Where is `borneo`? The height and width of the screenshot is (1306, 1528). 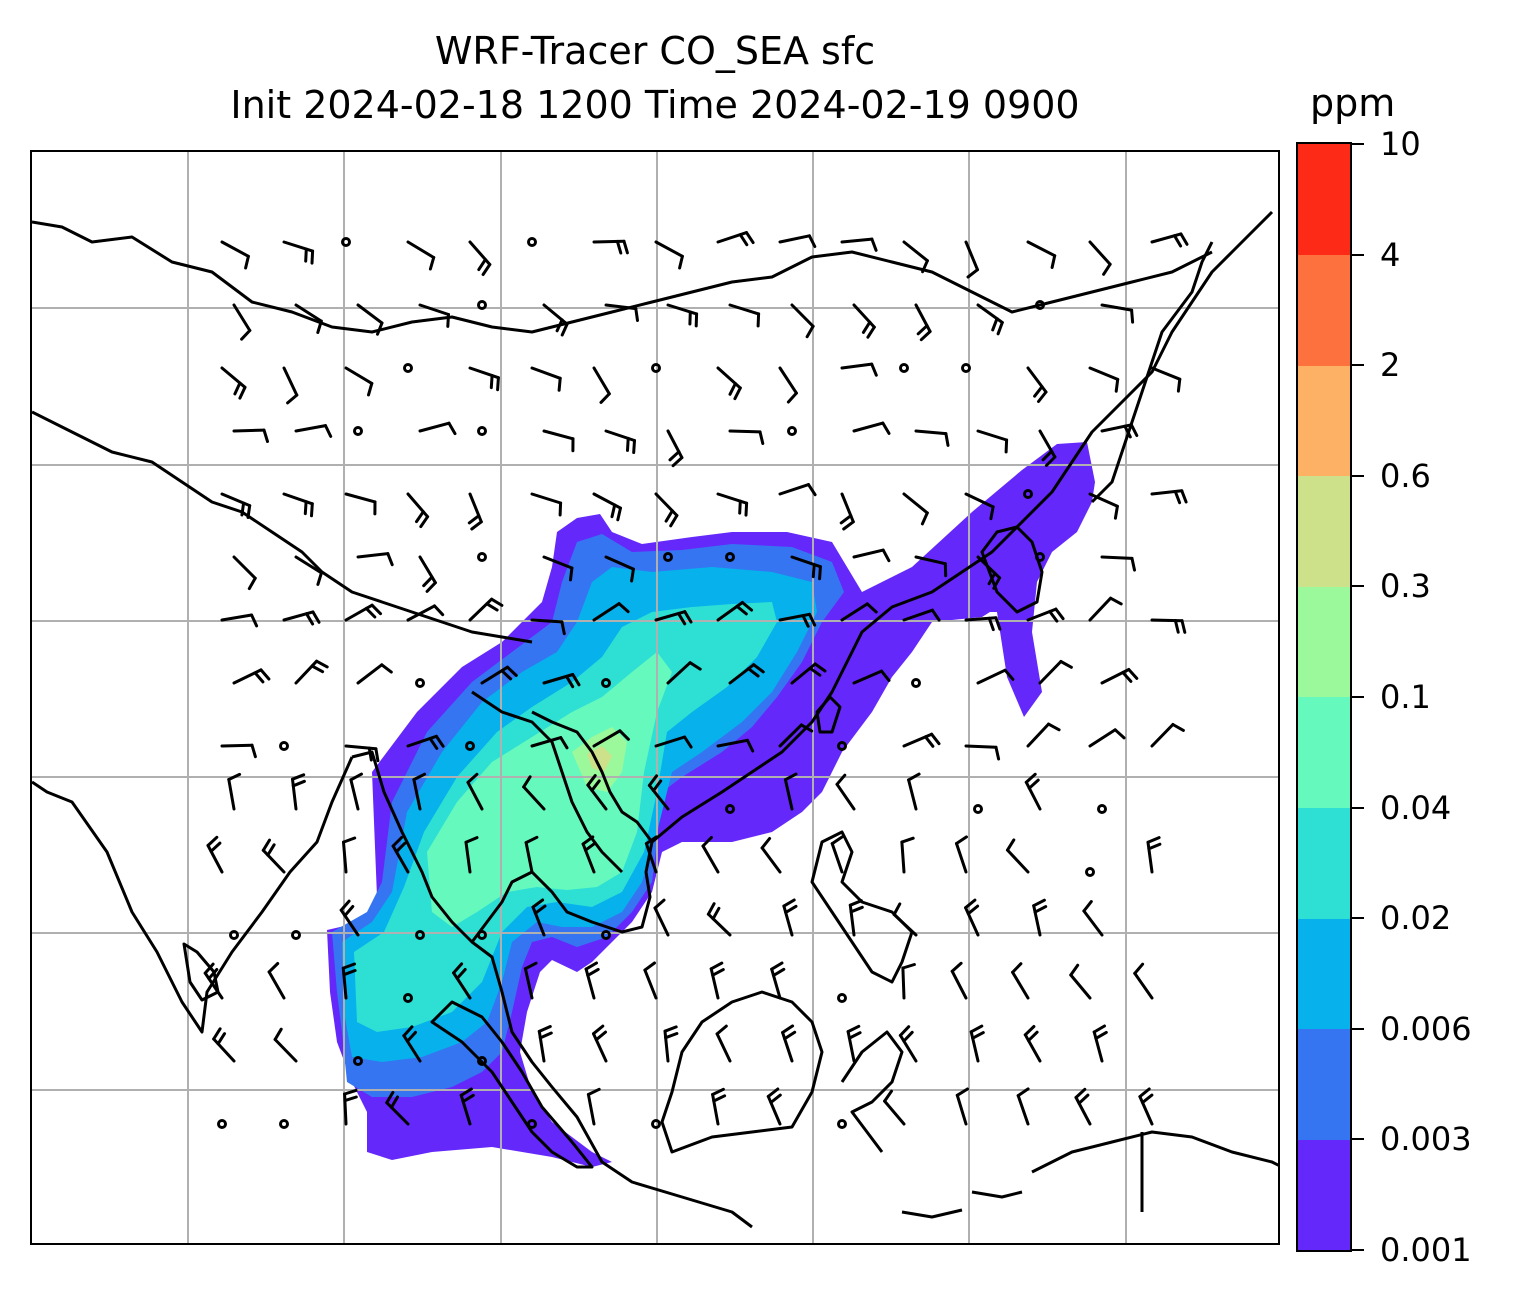 borneo is located at coordinates (742, 1072).